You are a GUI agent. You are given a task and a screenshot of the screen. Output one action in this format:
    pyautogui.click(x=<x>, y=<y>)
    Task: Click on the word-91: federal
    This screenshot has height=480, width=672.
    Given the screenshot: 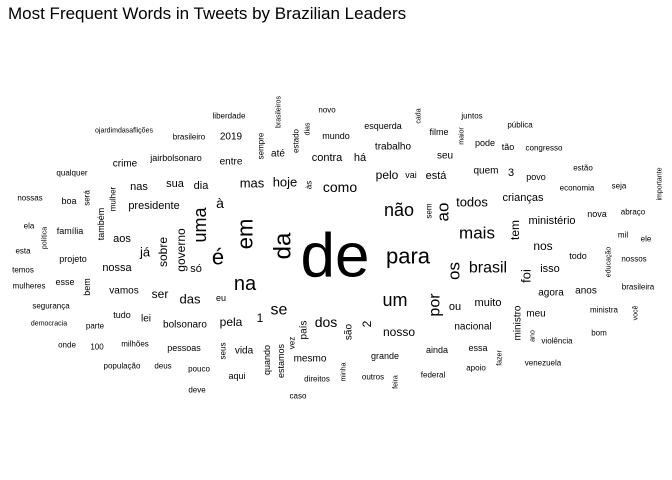 What is the action you would take?
    pyautogui.click(x=433, y=375)
    